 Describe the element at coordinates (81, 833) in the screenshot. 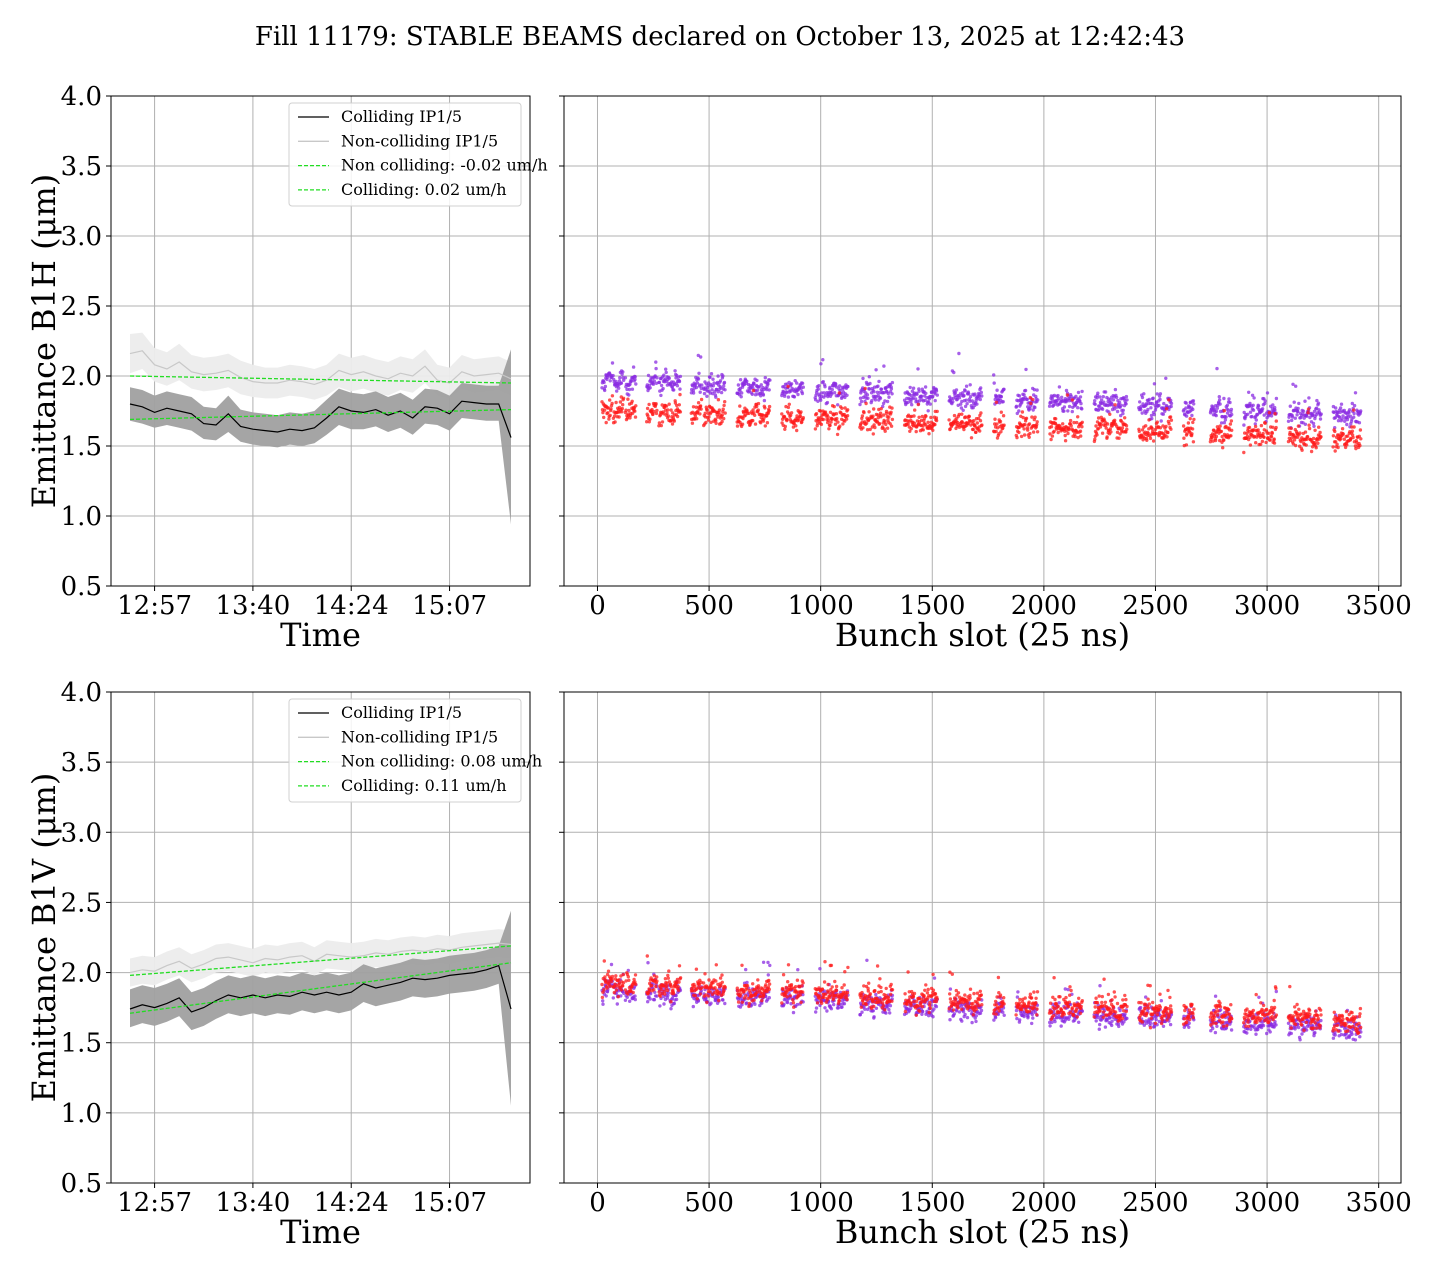

I see `y-tick-label: 3.0` at that location.